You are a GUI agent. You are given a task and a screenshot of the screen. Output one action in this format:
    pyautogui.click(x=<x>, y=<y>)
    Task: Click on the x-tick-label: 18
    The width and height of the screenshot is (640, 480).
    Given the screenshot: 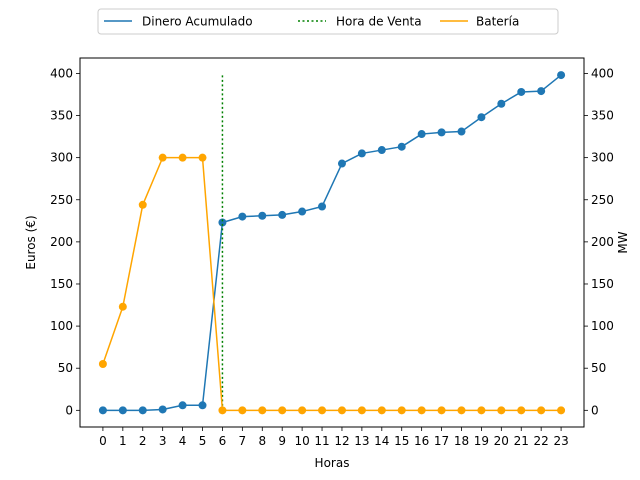 What is the action you would take?
    pyautogui.click(x=461, y=441)
    